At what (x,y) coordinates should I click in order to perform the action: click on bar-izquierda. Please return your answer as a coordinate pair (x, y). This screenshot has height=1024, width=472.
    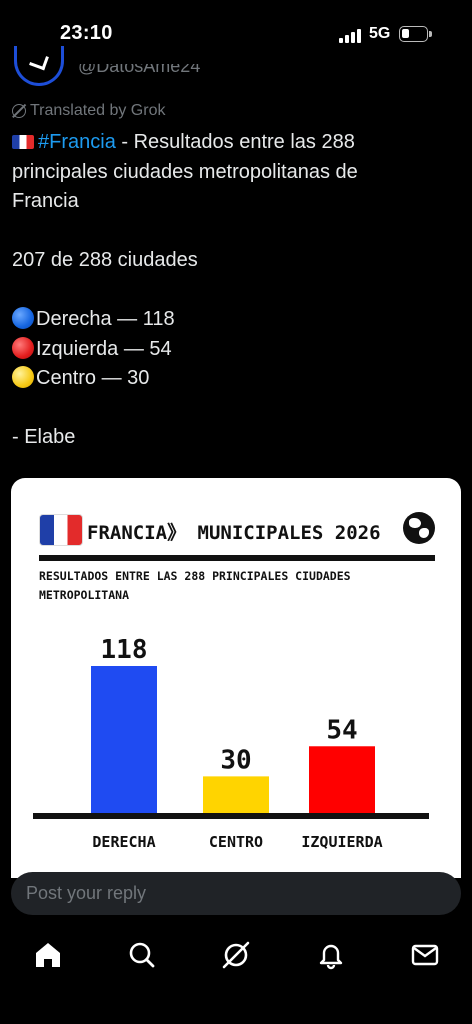
    Looking at the image, I should click on (342, 780).